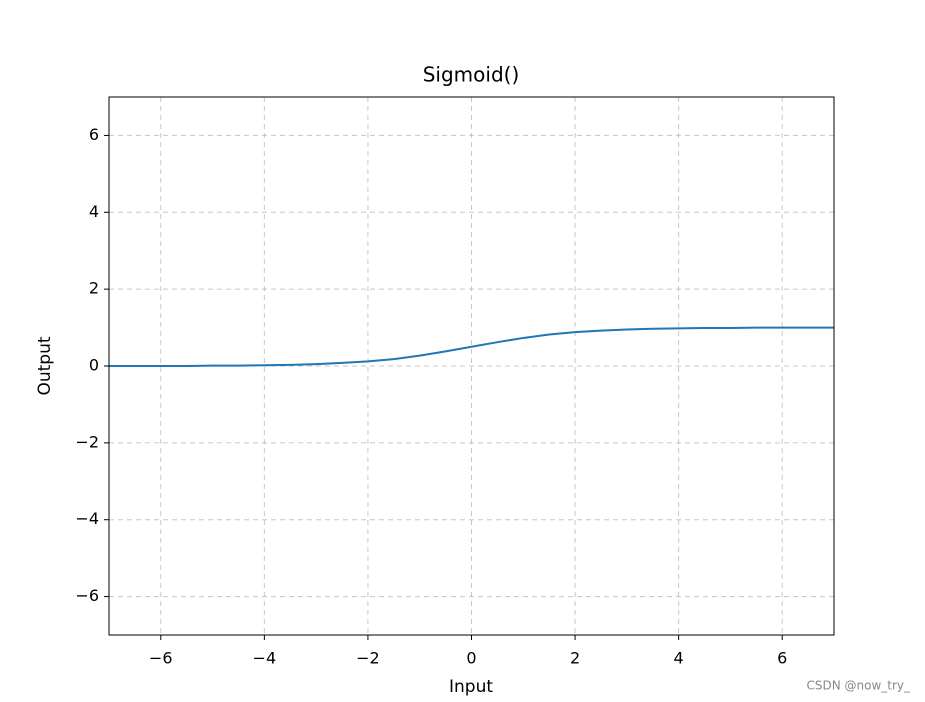 The image size is (925, 702). I want to click on x-tick-label: −2, so click(368, 658).